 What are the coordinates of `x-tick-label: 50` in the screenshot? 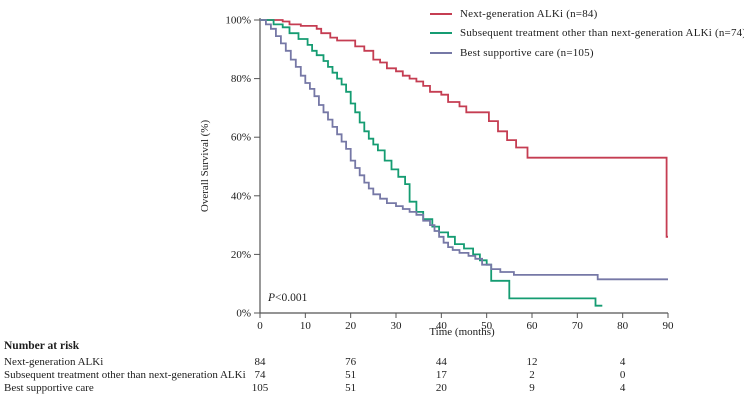 It's located at (487, 326).